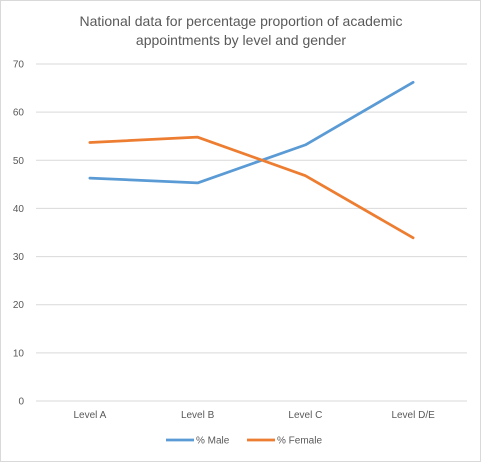  I want to click on x-tick-label: Level B, so click(198, 415).